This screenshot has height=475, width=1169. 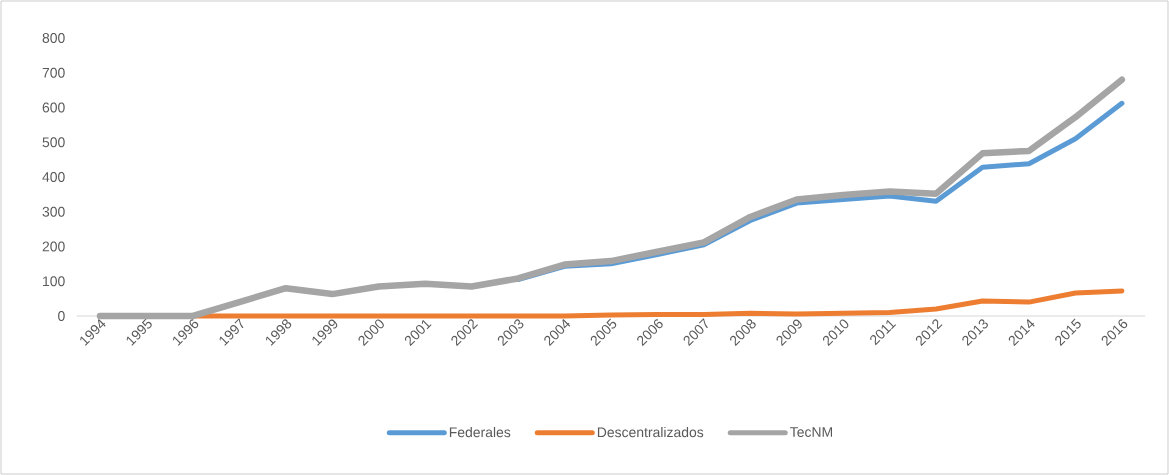 What do you see at coordinates (53, 72) in the screenshot?
I see `y-tick-label: 700` at bounding box center [53, 72].